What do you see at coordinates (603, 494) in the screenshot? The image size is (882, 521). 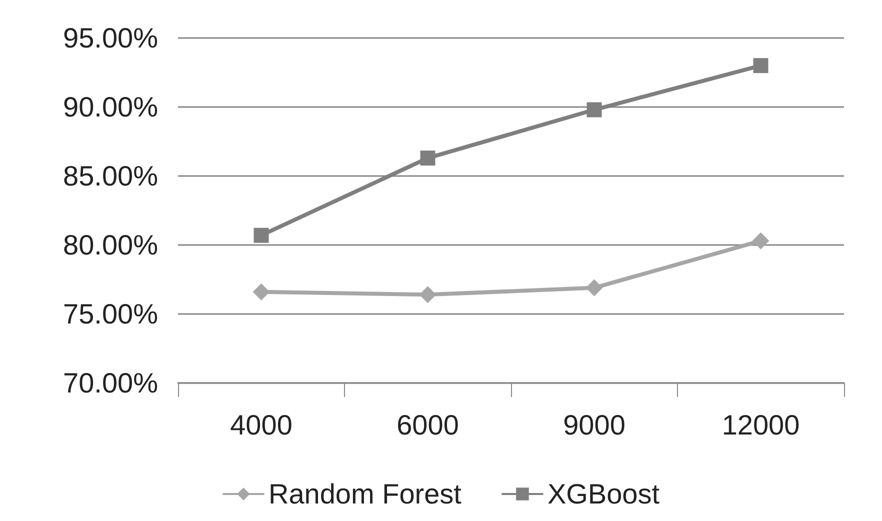 I see `legend-label: XGBoost` at bounding box center [603, 494].